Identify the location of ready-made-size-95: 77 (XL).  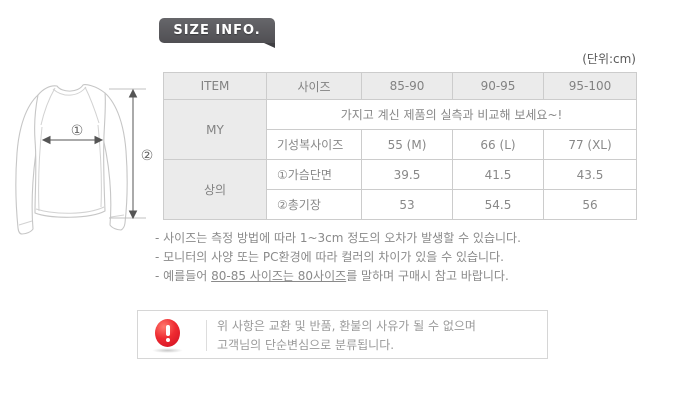
(590, 144).